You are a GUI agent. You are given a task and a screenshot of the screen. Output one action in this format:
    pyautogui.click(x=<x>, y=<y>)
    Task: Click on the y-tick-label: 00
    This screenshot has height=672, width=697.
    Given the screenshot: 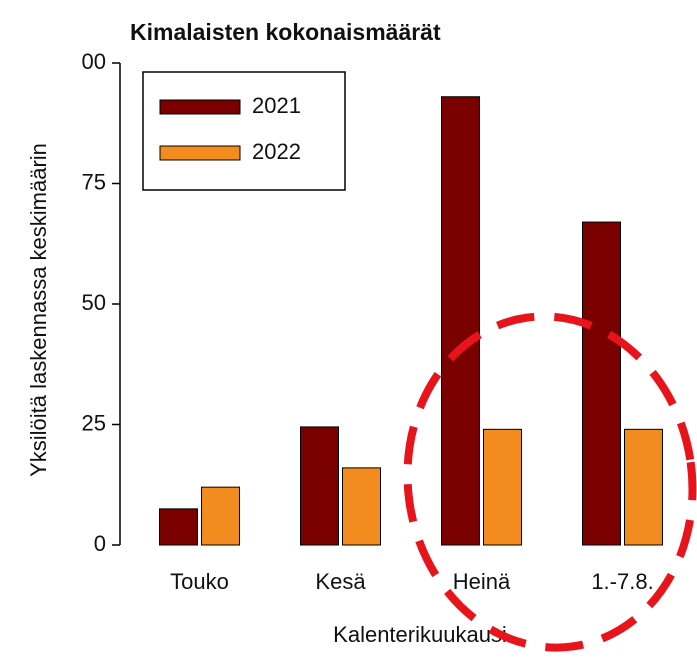 What is the action you would take?
    pyautogui.click(x=94, y=61)
    